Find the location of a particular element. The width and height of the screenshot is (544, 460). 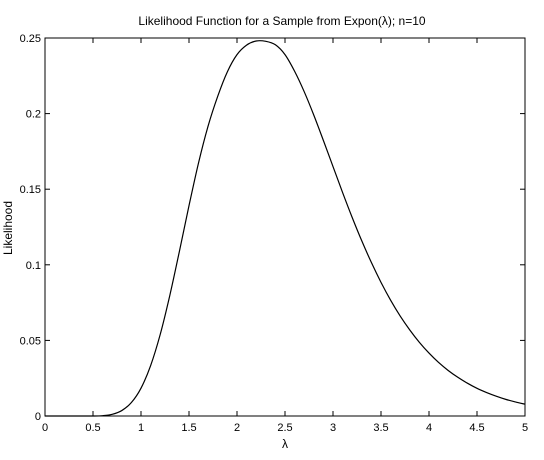

x-tick-label: 2 is located at coordinates (237, 428).